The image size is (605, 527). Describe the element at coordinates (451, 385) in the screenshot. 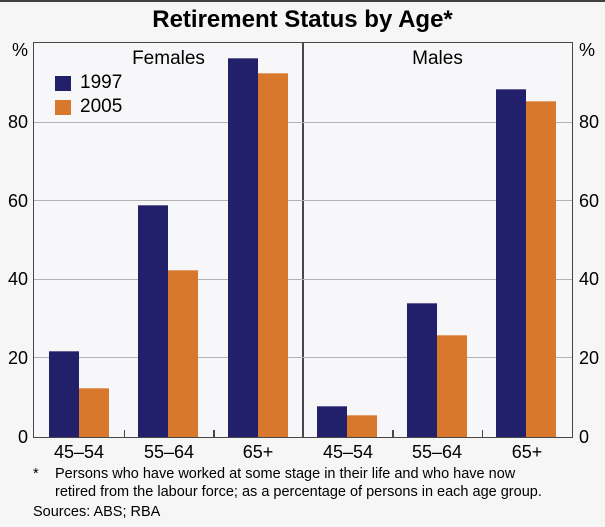

I see `bar-males-2005-55–64` at that location.